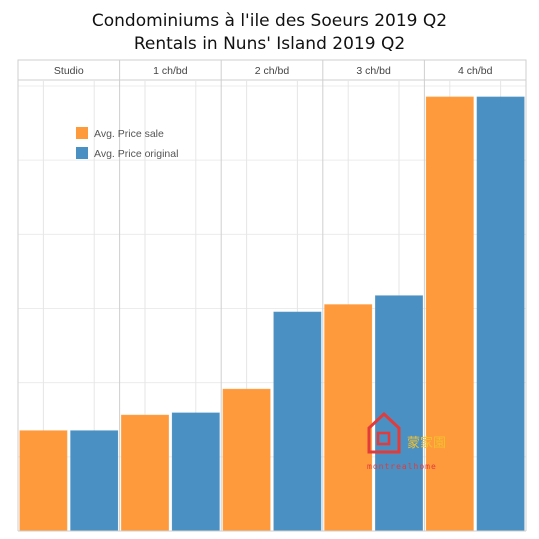 Image resolution: width=539 pixels, height=539 pixels. What do you see at coordinates (127, 143) in the screenshot?
I see `legend: Avg. Price sale Avg. Price original` at bounding box center [127, 143].